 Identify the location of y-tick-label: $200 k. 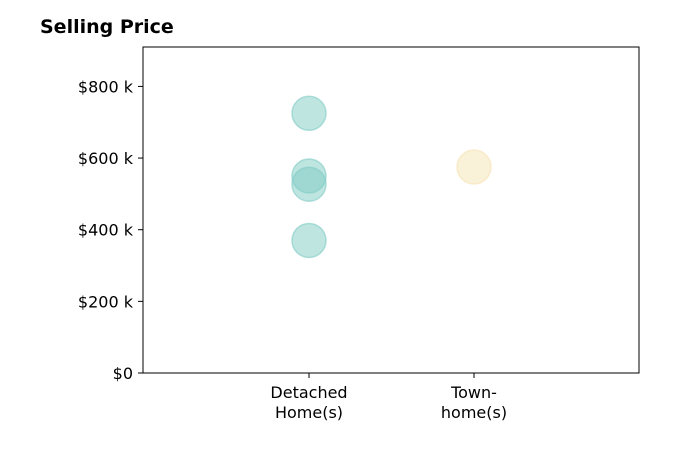
(106, 301).